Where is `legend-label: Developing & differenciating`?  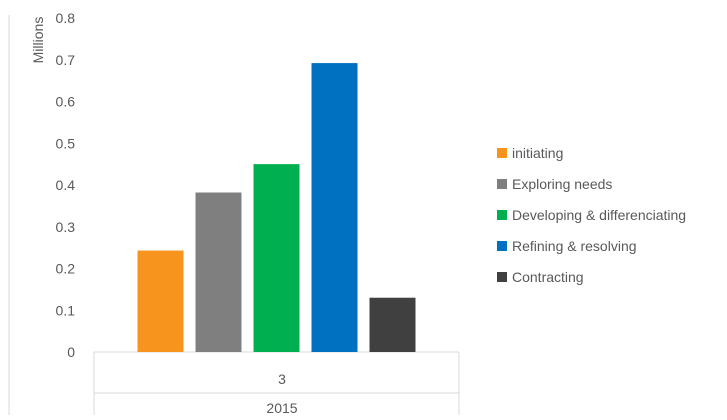 legend-label: Developing & differenciating is located at coordinates (599, 215).